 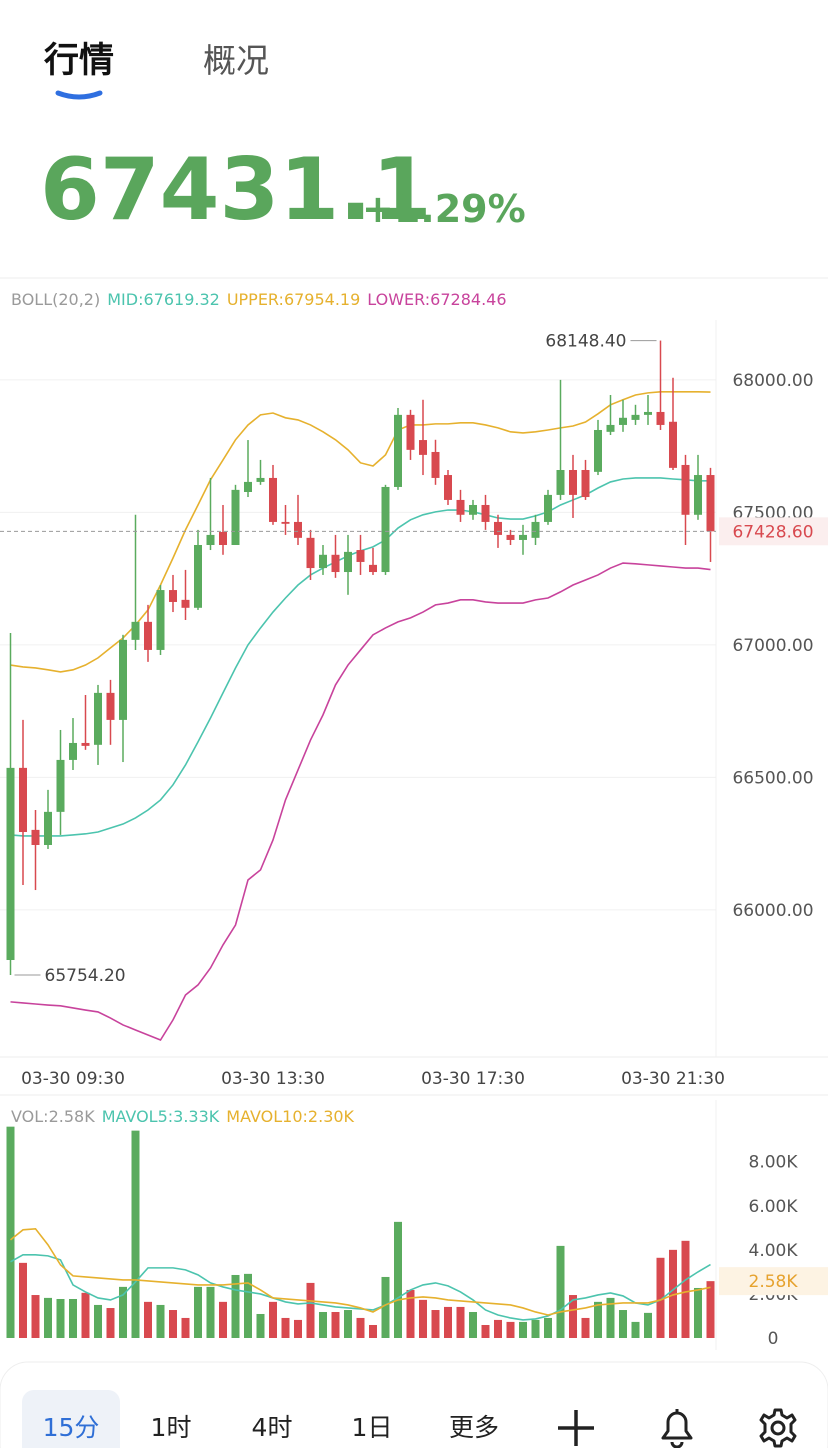 I want to click on tab-indicator, so click(x=79, y=95).